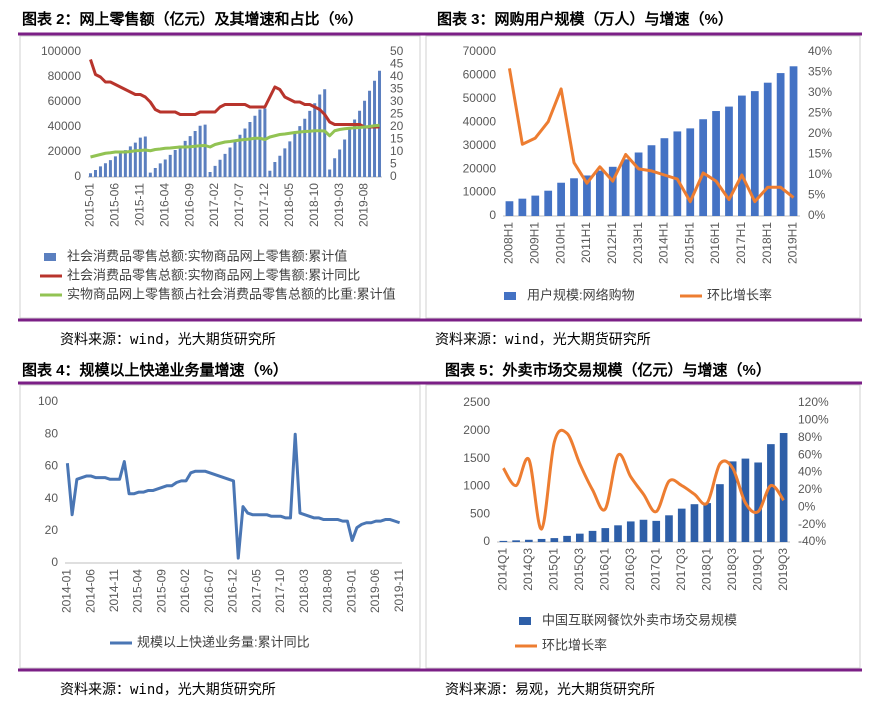 Image resolution: width=874 pixels, height=707 pixels. What do you see at coordinates (793, 243) in the screenshot?
I see `x-tick-label: 2019H1` at bounding box center [793, 243].